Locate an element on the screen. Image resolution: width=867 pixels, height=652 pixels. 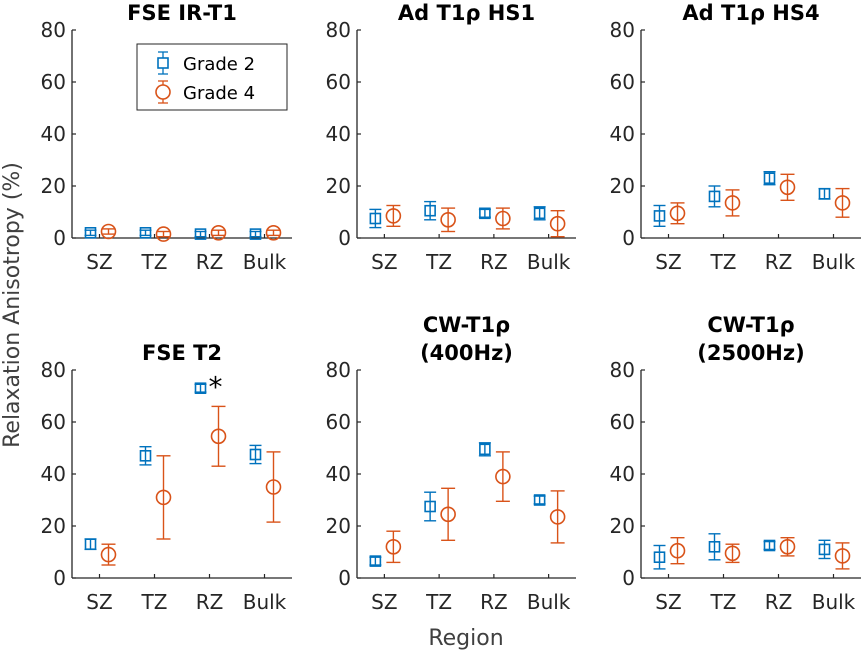
panel-title: FSE T2 is located at coordinates (182, 353).